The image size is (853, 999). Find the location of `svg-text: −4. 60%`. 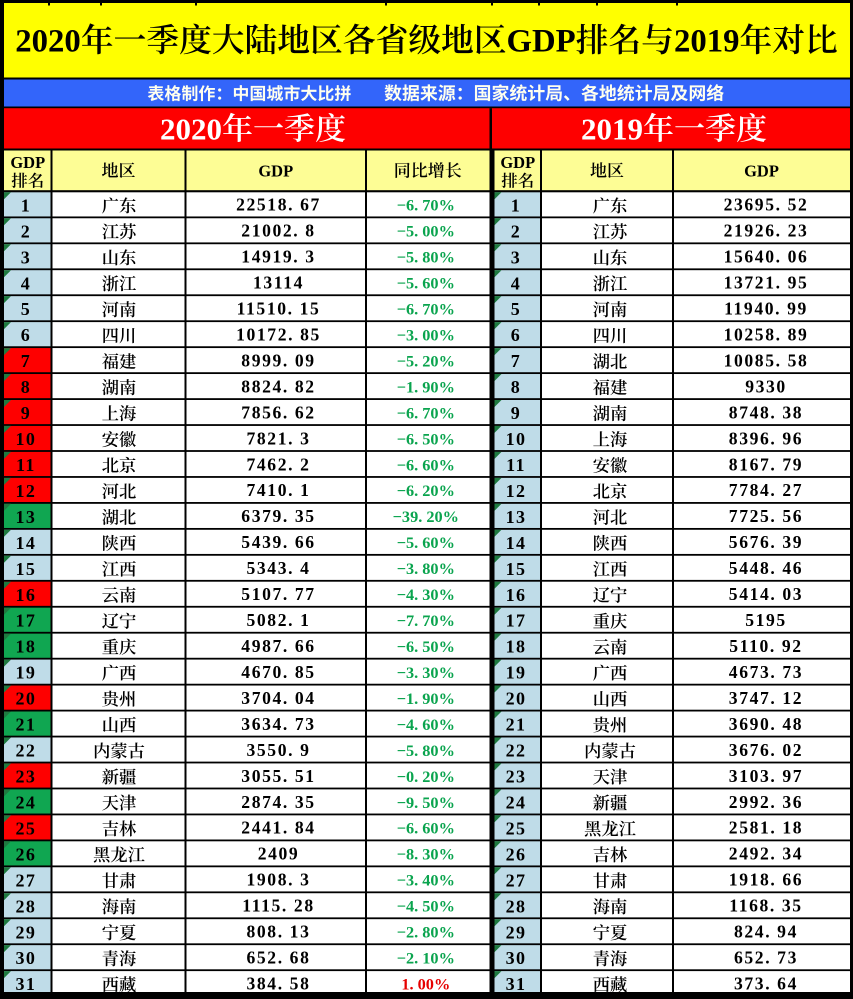

svg-text: −4. 60% is located at coordinates (426, 724).